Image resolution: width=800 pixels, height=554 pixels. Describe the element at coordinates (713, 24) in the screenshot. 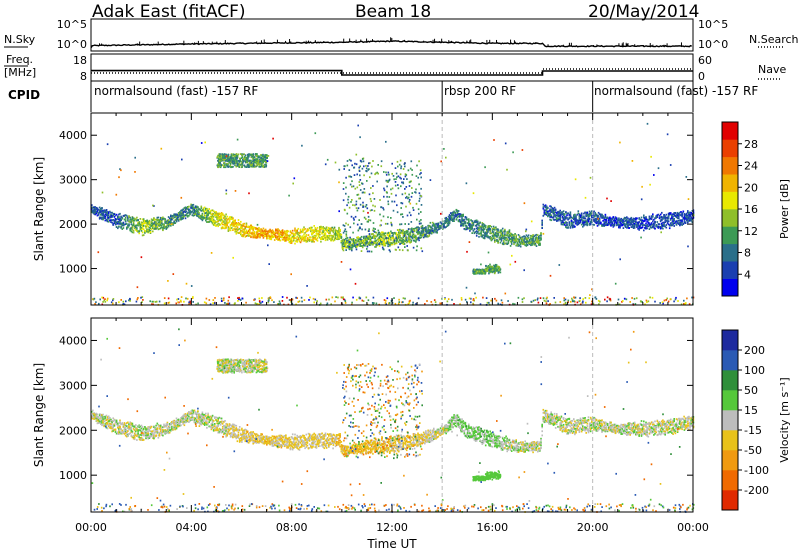

I see `noise-right-tick-top: 10^5` at that location.